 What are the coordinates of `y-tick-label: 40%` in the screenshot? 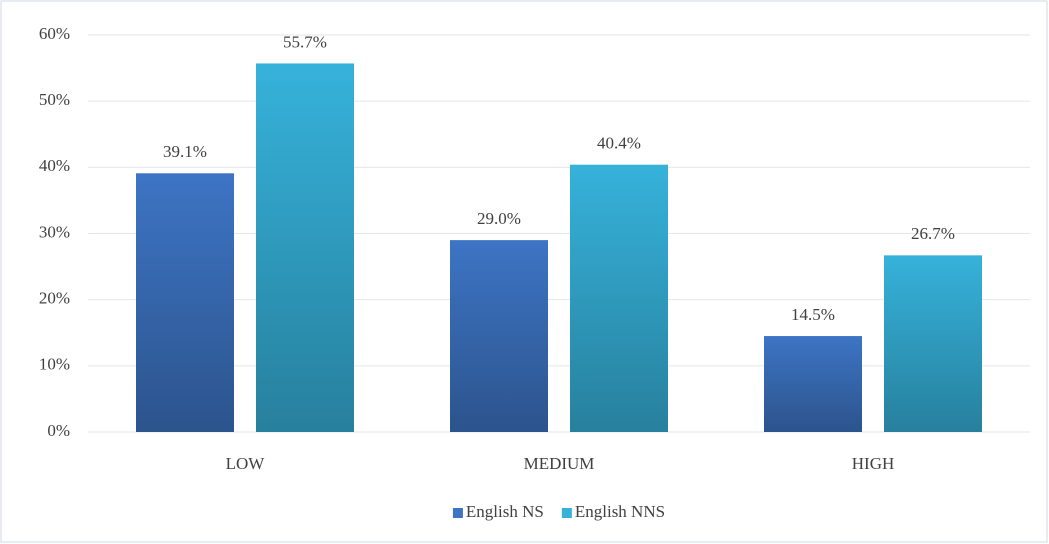 It's located at (54, 165).